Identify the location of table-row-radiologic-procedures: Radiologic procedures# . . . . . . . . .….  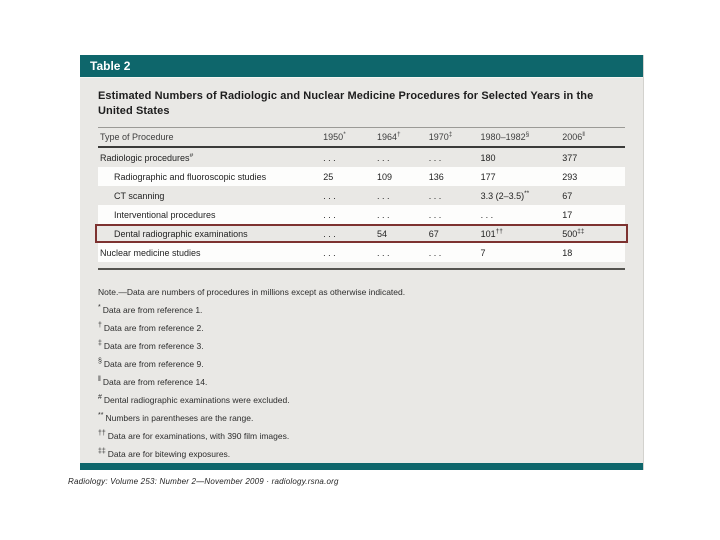
(361, 157).